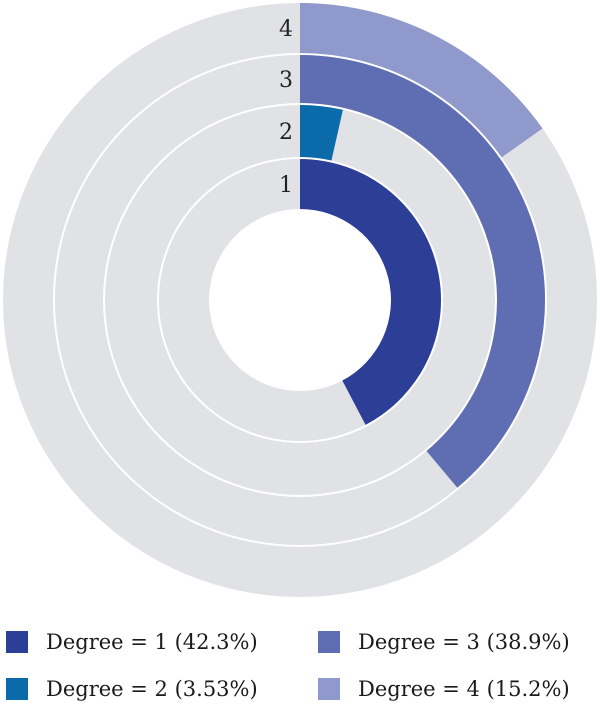 The width and height of the screenshot is (600, 718). Describe the element at coordinates (286, 132) in the screenshot. I see `ring-label-2: 2` at that location.